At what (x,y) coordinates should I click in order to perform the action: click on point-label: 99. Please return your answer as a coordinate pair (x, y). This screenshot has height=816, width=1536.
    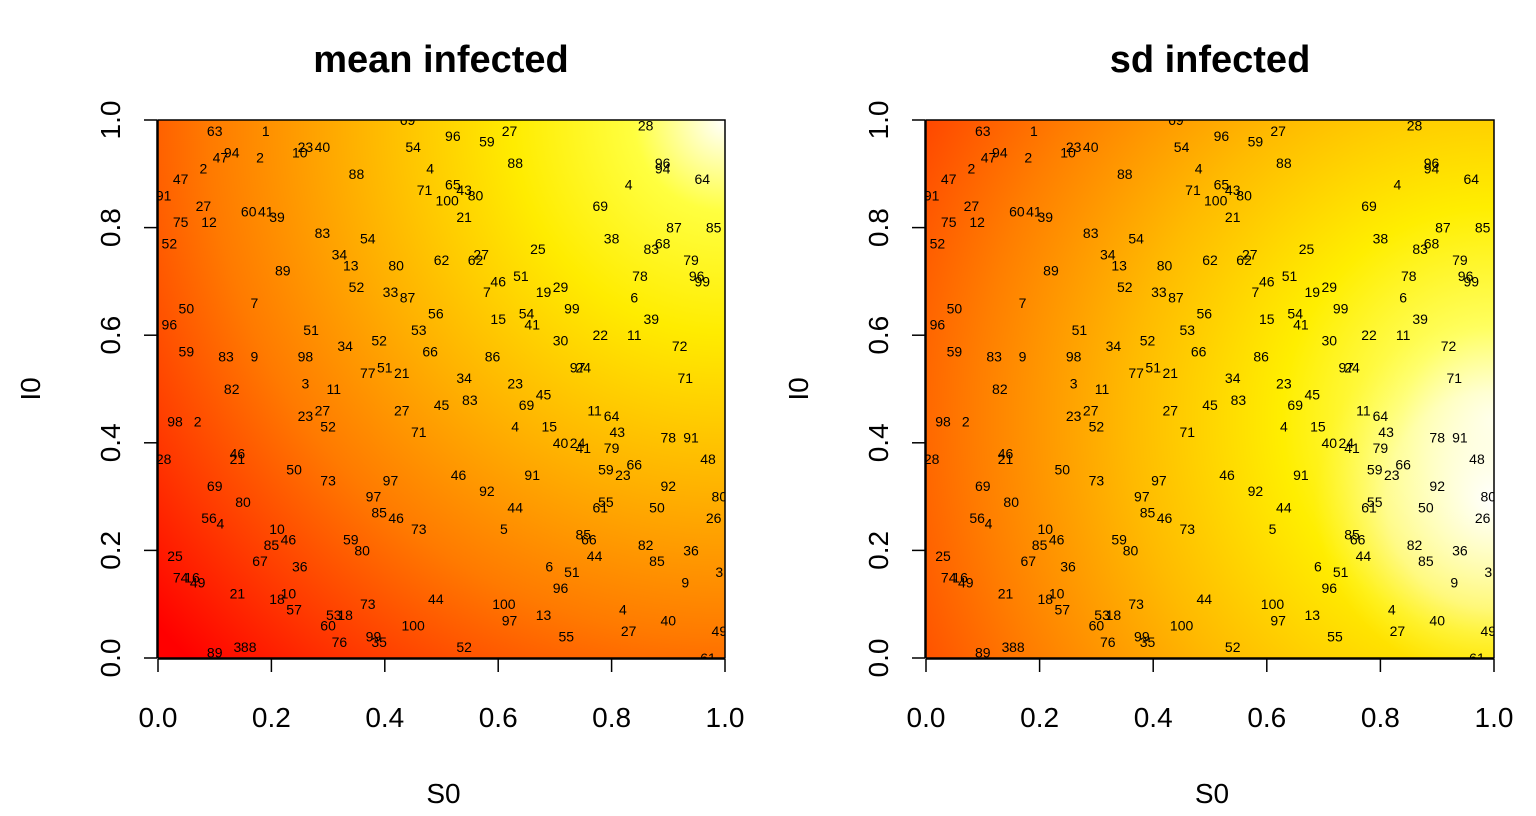
    Looking at the image, I should click on (374, 636).